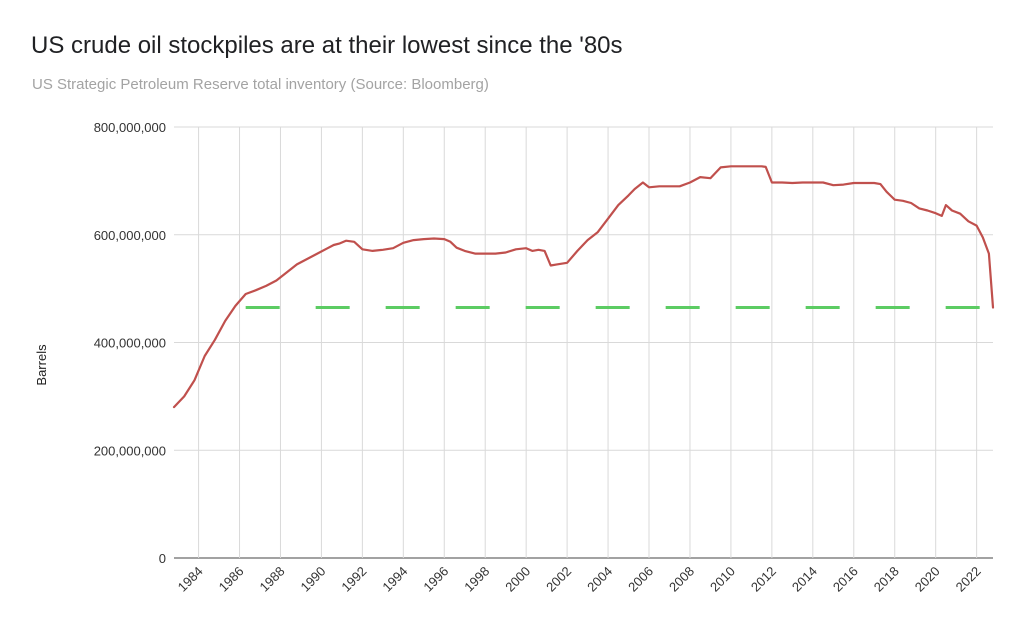  What do you see at coordinates (190, 579) in the screenshot?
I see `x-tick-label: 1984` at bounding box center [190, 579].